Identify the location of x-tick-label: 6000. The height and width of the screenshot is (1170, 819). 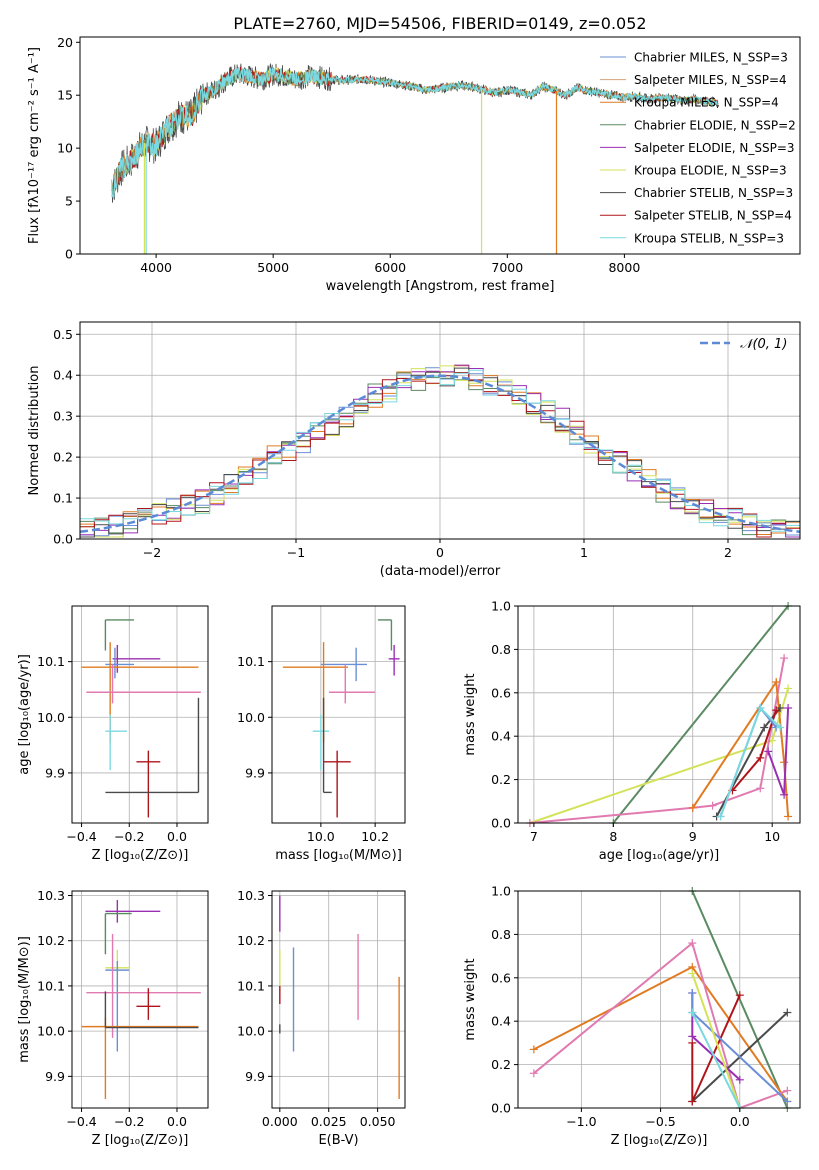
(390, 267).